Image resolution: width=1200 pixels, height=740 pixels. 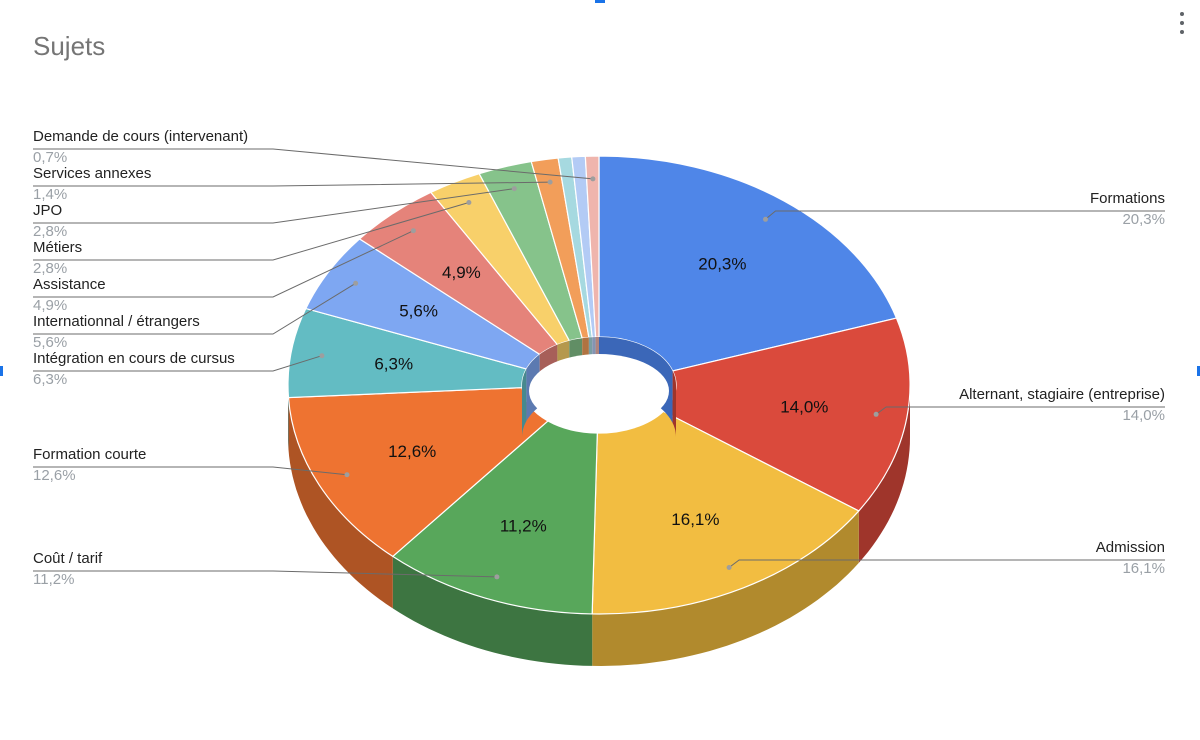 What do you see at coordinates (50, 231) in the screenshot?
I see `label-value-9: 2,8%` at bounding box center [50, 231].